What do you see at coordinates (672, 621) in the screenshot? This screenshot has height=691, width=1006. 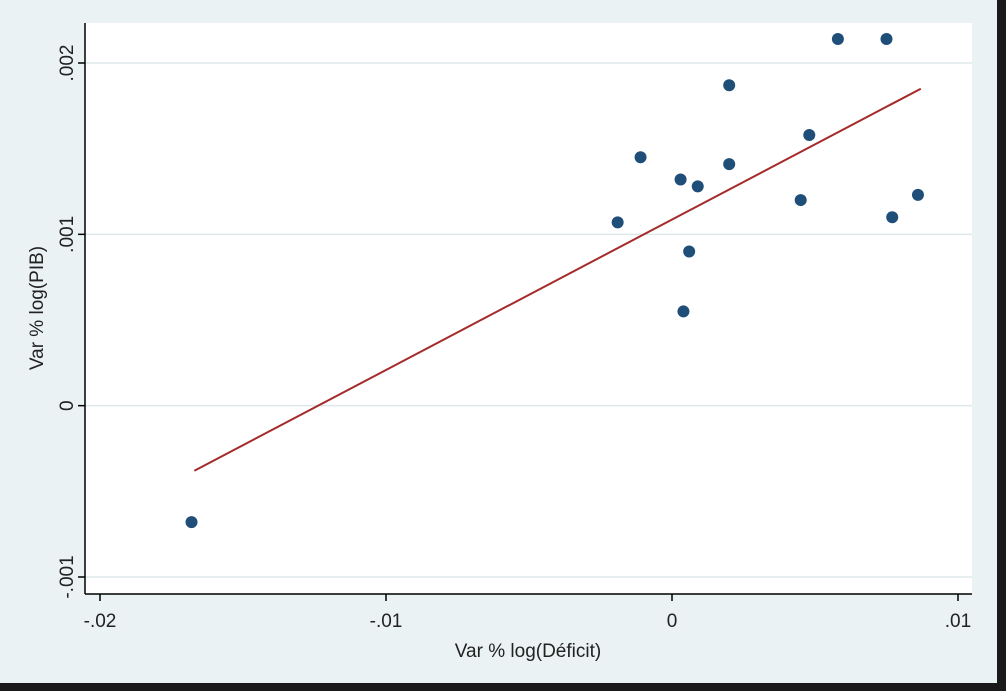 I see `x-tick-label: 0` at bounding box center [672, 621].